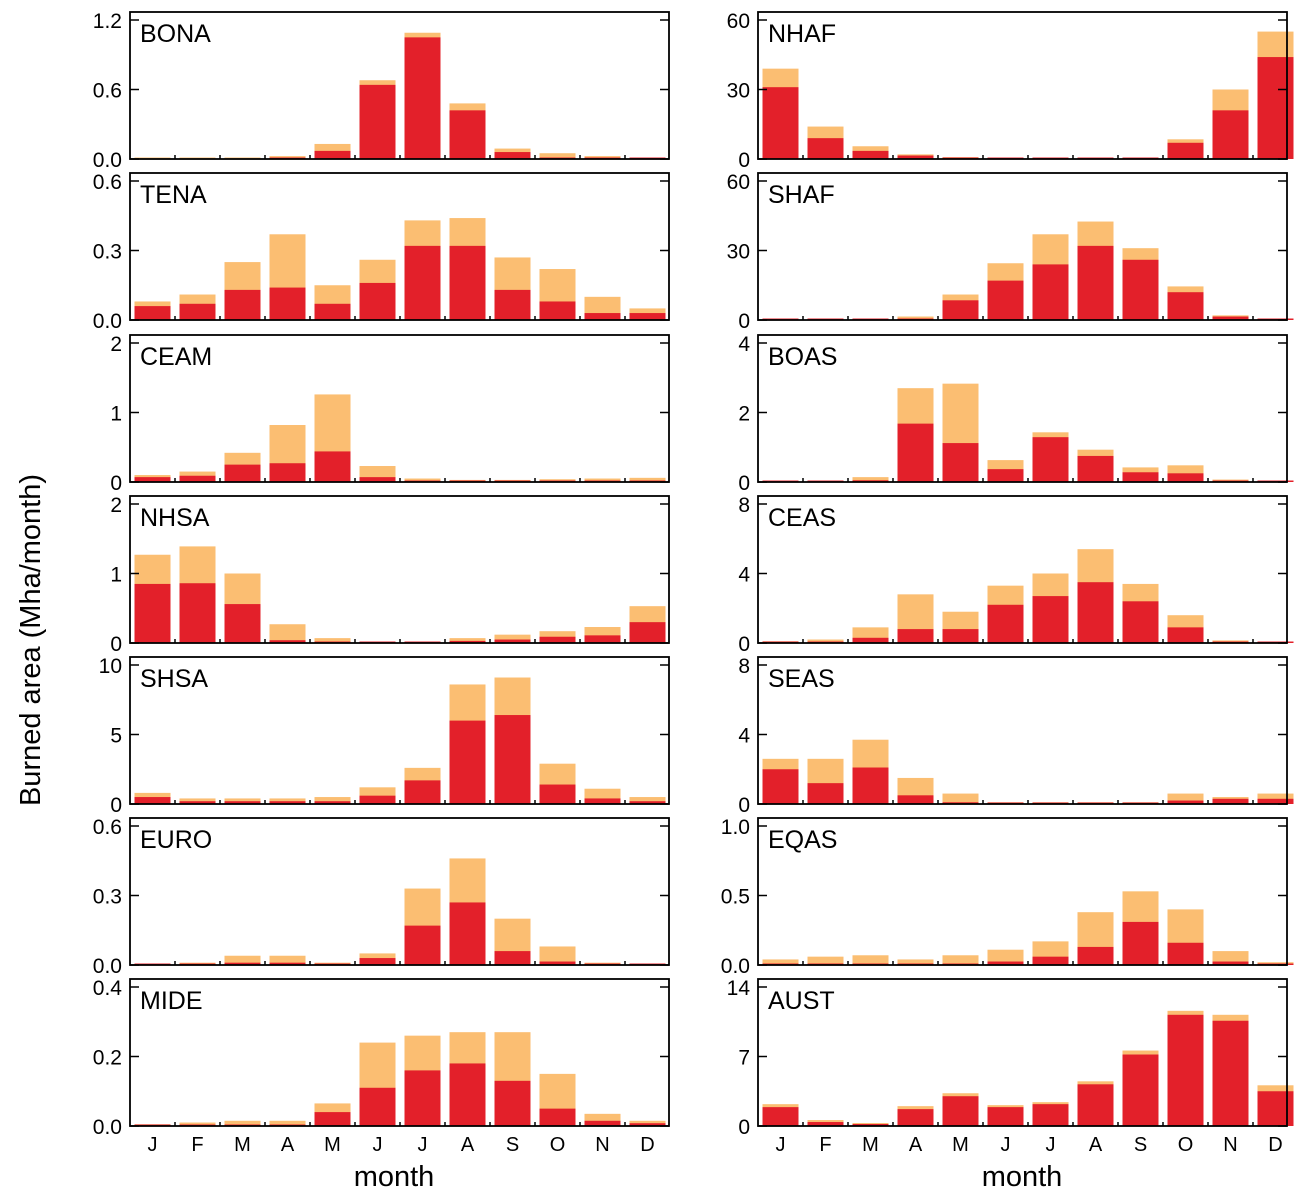 The height and width of the screenshot is (1192, 1295). I want to click on y-tick-label: 30, so click(738, 252).